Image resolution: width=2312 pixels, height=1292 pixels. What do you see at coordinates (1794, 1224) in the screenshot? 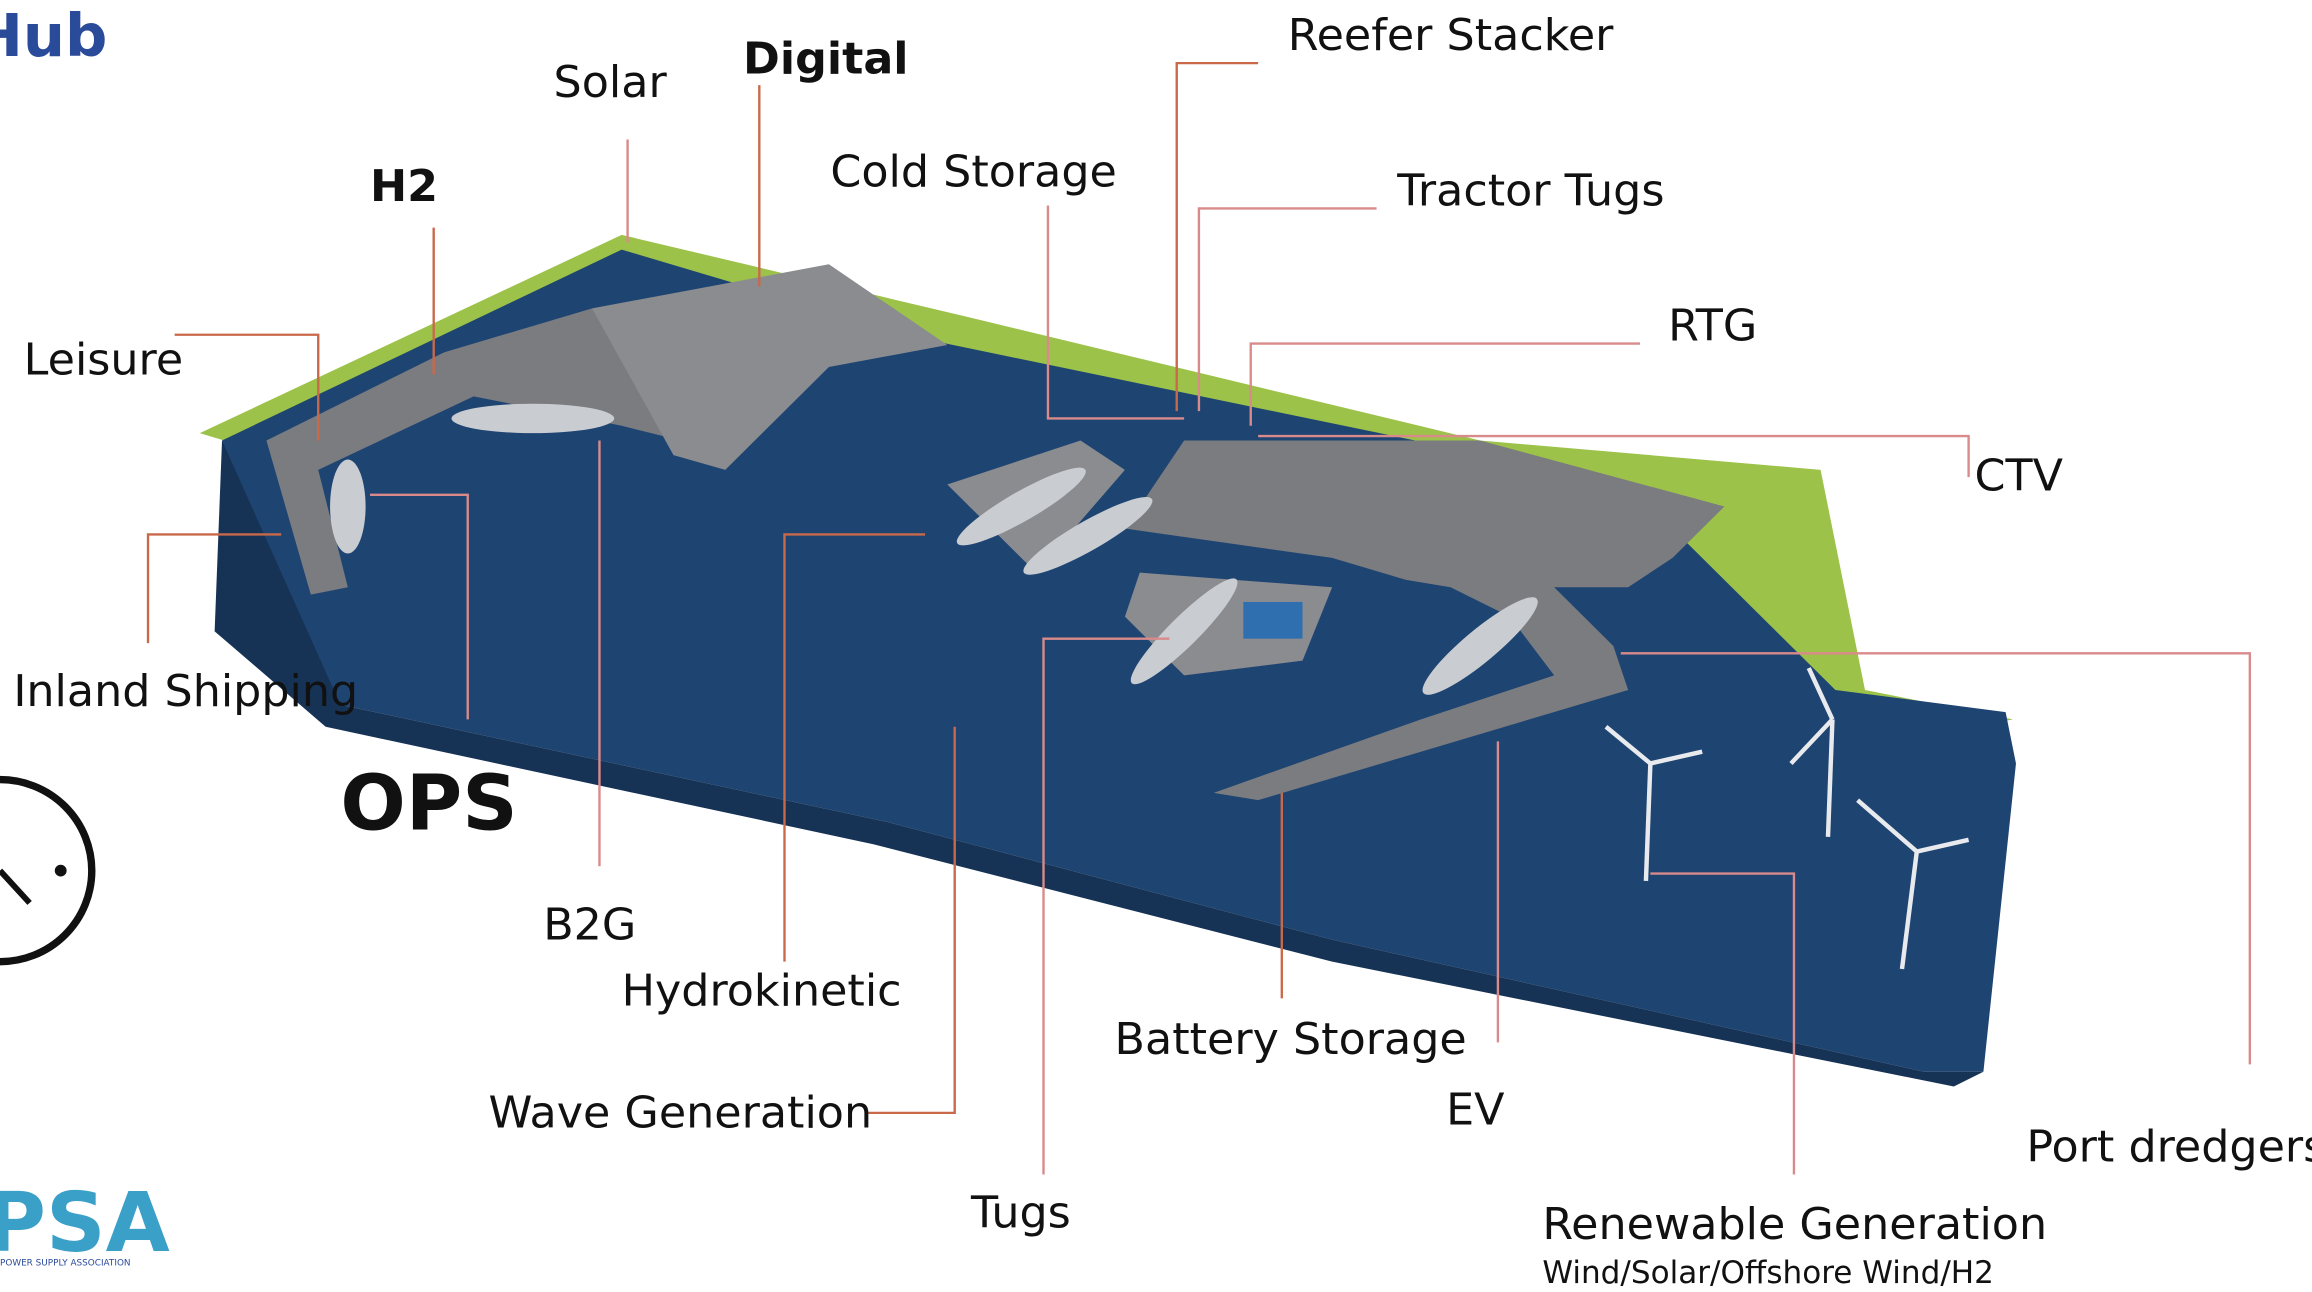
I see `label: Renewable Generation` at bounding box center [1794, 1224].